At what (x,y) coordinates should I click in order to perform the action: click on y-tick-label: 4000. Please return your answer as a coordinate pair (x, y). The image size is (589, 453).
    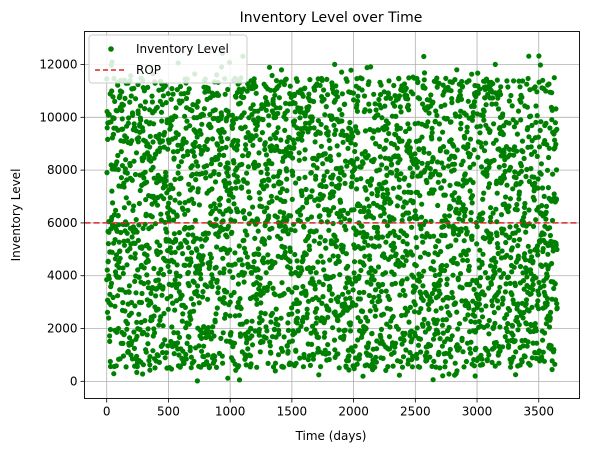
    Looking at the image, I should click on (62, 276).